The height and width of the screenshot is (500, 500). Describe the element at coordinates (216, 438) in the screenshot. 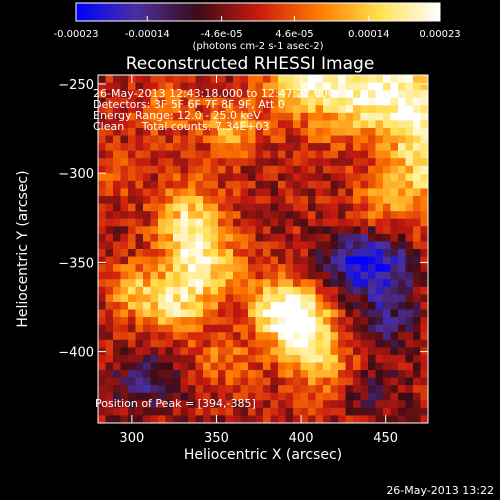

I see `x-tick-label: 350` at that location.